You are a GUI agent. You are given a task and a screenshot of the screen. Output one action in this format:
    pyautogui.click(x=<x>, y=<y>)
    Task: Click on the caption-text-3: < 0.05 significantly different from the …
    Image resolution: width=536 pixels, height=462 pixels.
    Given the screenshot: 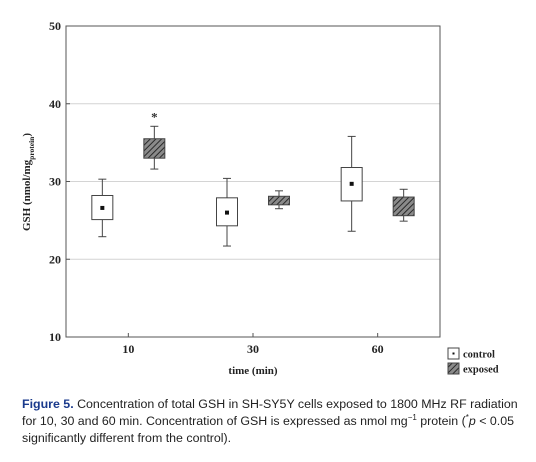 What is the action you would take?
    pyautogui.click(x=268, y=429)
    